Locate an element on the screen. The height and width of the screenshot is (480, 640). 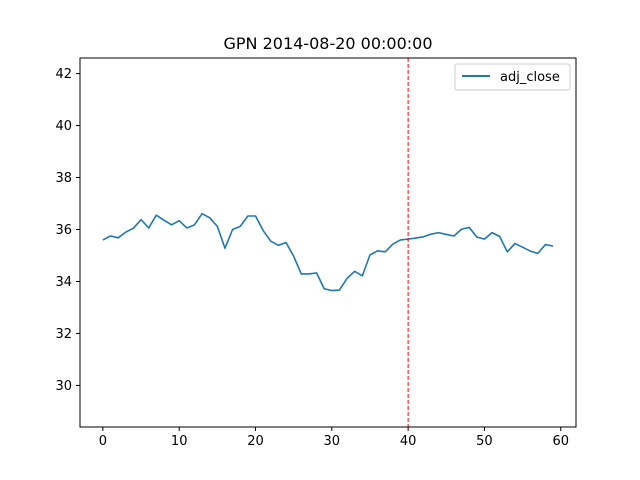
x-tick-label: 20 is located at coordinates (255, 441).